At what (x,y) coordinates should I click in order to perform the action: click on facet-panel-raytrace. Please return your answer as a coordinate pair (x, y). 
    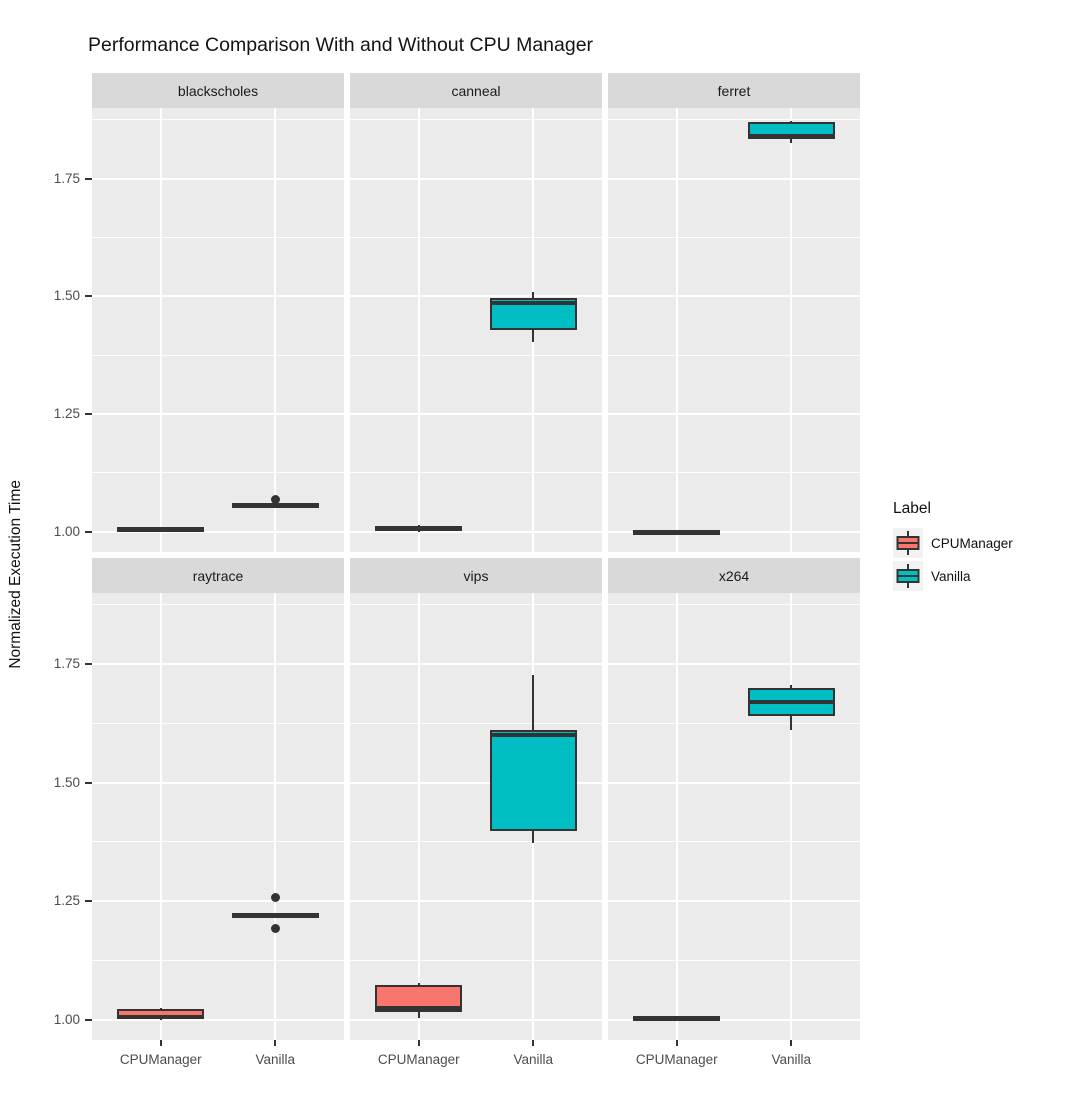
    Looking at the image, I should click on (218, 816).